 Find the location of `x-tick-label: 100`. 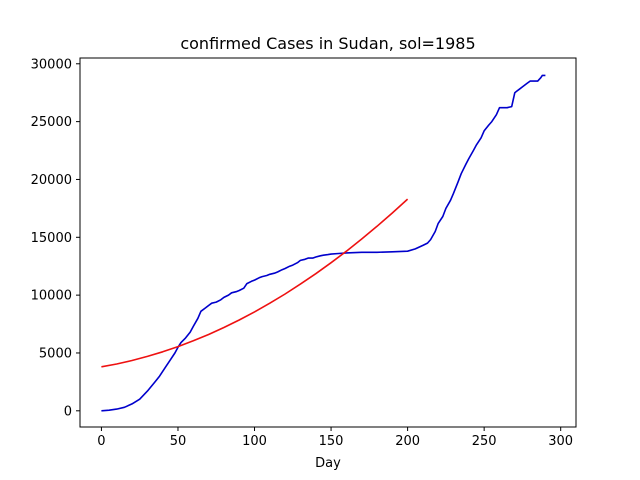

x-tick-label: 100 is located at coordinates (254, 441).